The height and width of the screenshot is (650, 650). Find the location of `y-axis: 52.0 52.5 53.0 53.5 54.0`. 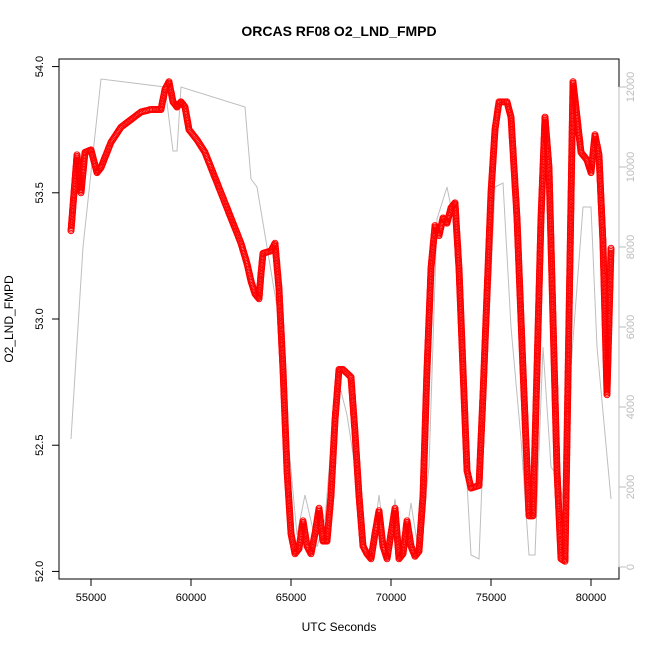

y-axis: 52.0 52.5 53.0 53.5 54.0 is located at coordinates (47, 319).